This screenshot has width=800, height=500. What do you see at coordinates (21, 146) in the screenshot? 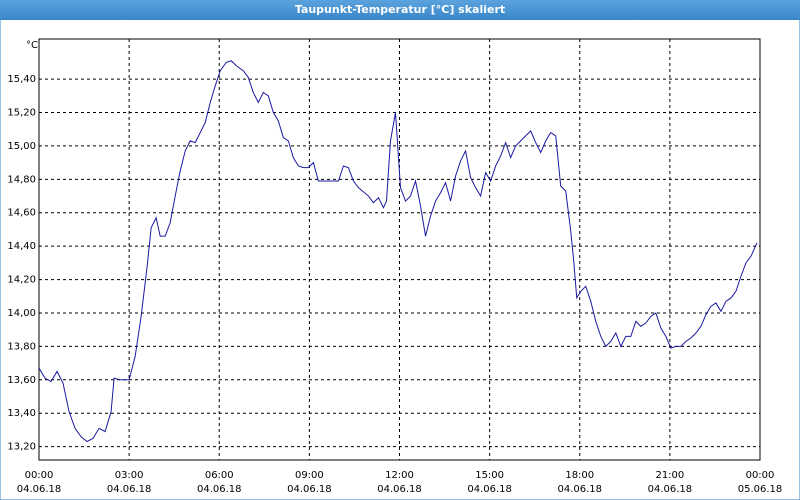
I see `y-tick-label: 15,00` at bounding box center [21, 146].